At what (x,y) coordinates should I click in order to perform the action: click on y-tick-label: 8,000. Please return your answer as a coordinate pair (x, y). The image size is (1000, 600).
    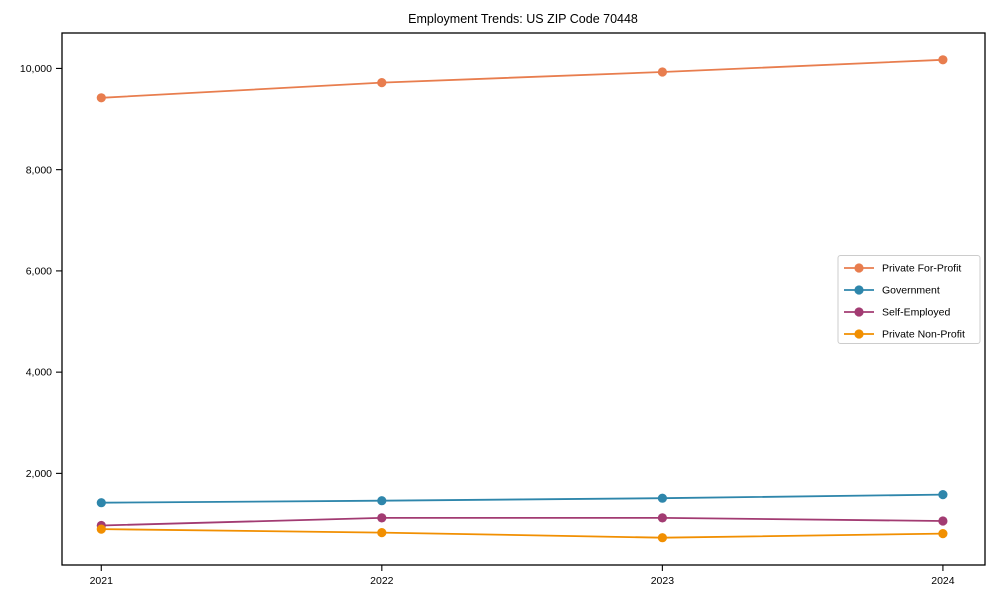
    Looking at the image, I should click on (39, 170).